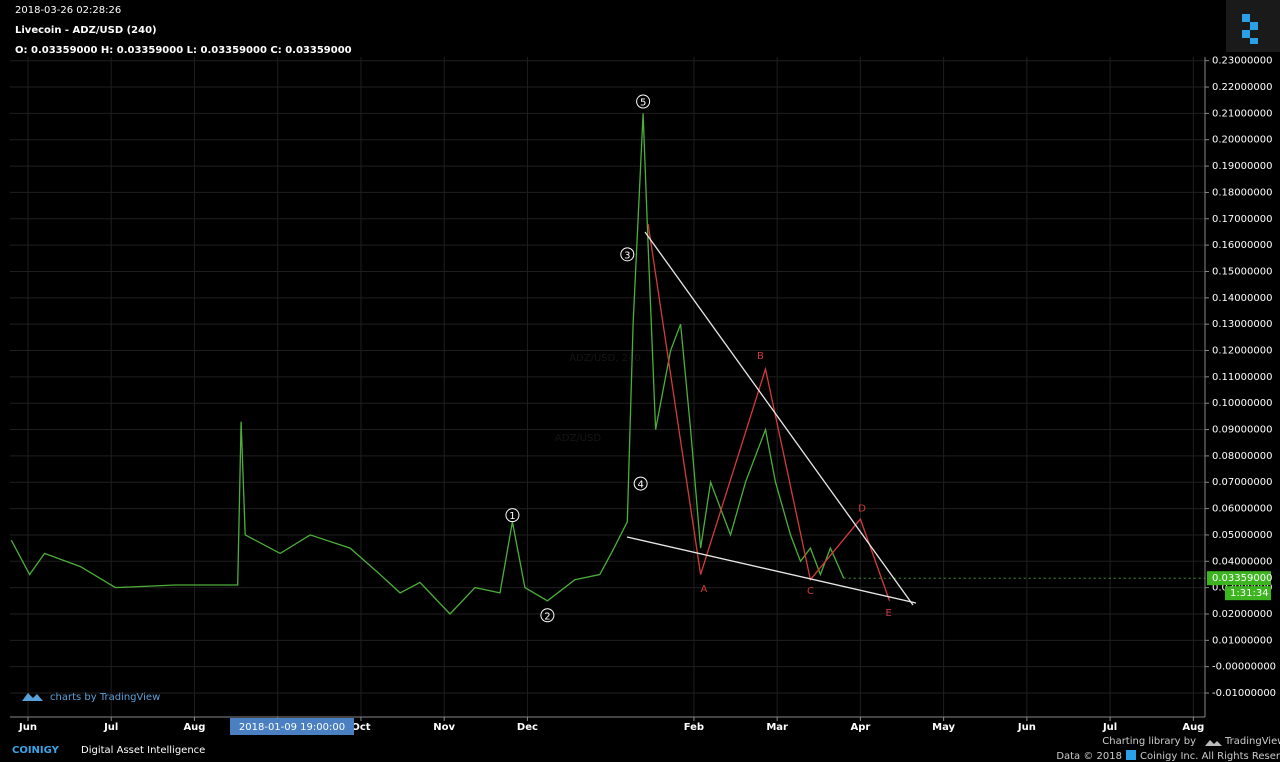 This screenshot has width=1280, height=762. I want to click on wave-label: 4, so click(640, 485).